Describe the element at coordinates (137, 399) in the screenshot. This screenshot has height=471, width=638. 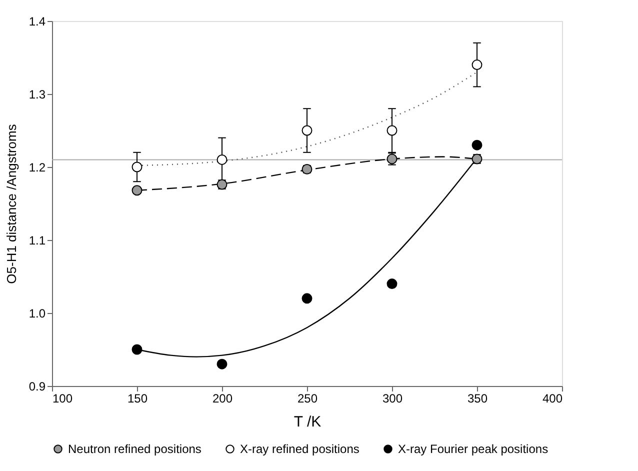
I see `x-tick-label: 150` at that location.